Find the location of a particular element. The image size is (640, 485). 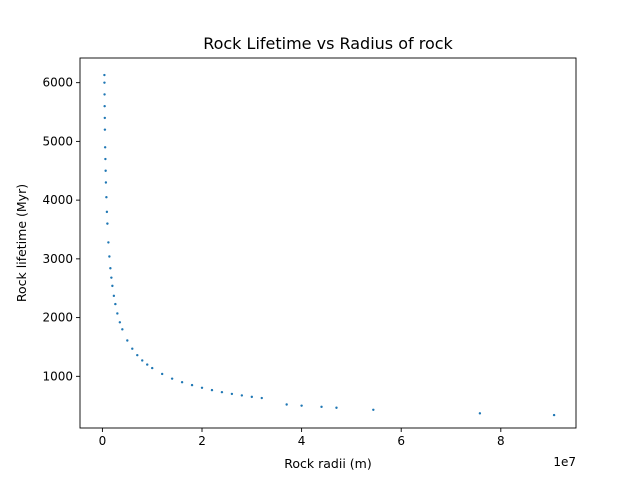

y-tick-label: 1000 is located at coordinates (57, 376).